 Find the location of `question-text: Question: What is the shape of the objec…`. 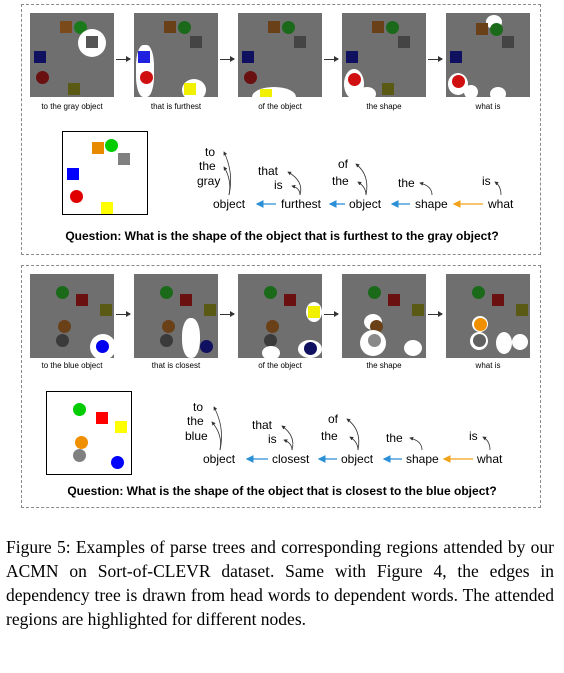

question-text: Question: What is the shape of the objec… is located at coordinates (282, 491).